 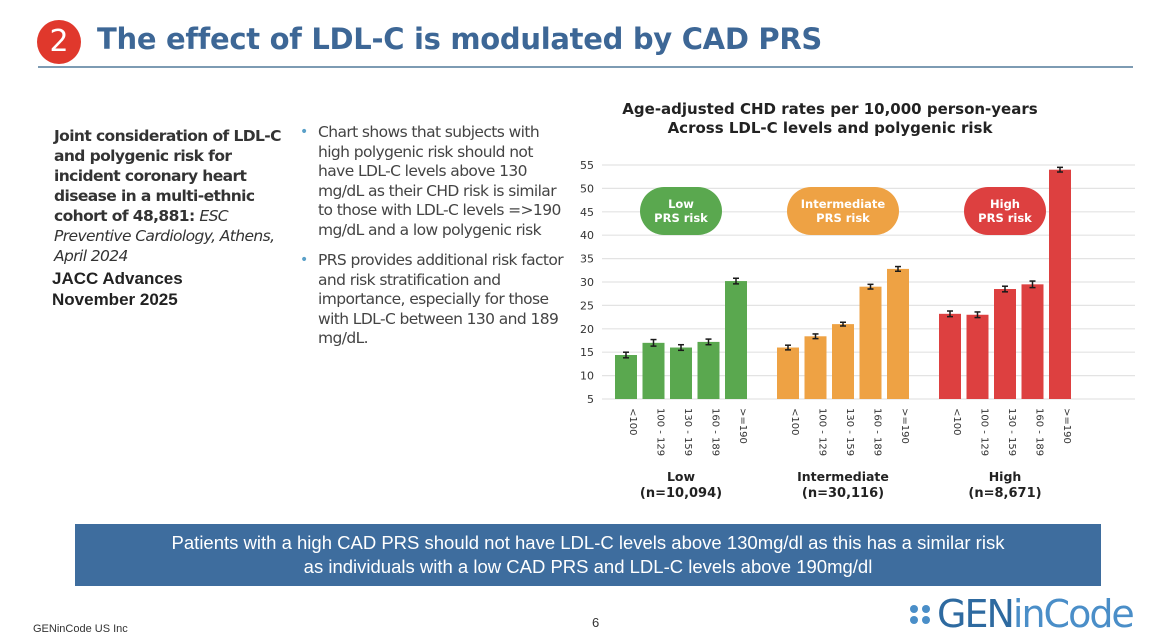 I want to click on group-n-label: (n=10,094), so click(x=681, y=493).